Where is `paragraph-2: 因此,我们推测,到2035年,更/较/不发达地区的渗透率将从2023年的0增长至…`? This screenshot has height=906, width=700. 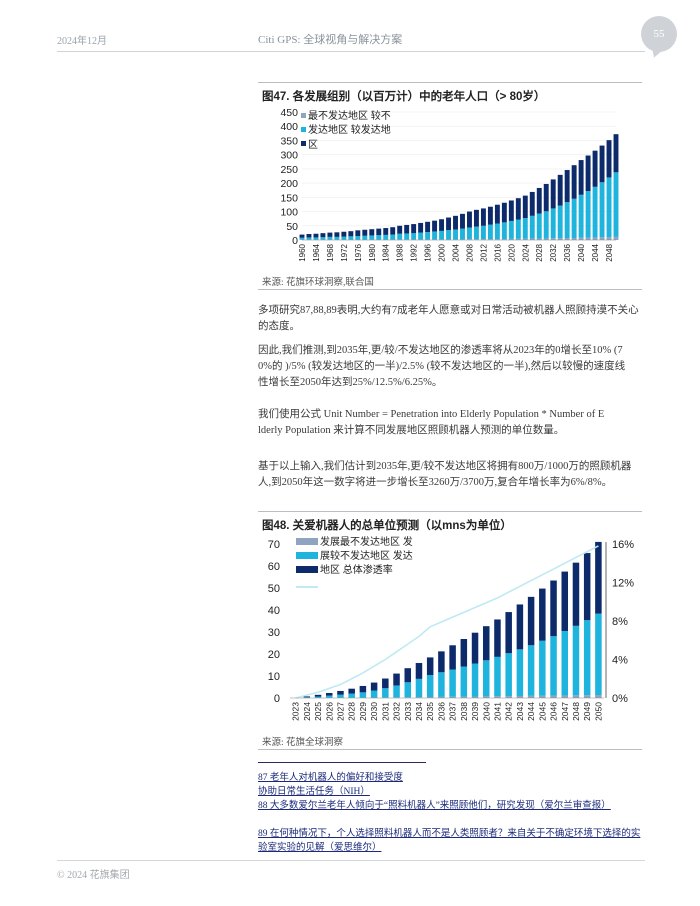
paragraph-2: 因此,我们推测,到2035年,更/较/不发达地区的渗透率将从2023年的0增长至… is located at coordinates (450, 367).